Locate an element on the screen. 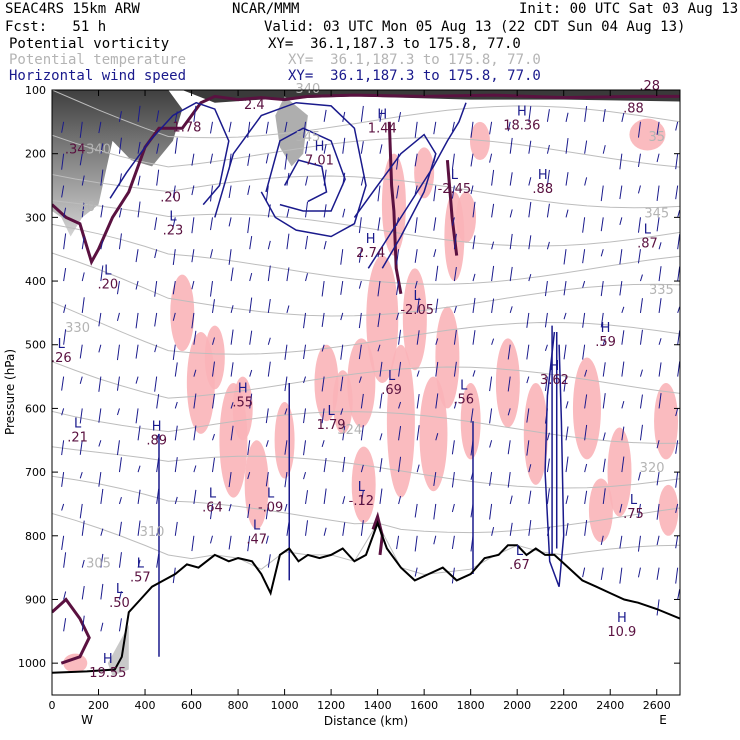  theta-label: 310 is located at coordinates (152, 532).